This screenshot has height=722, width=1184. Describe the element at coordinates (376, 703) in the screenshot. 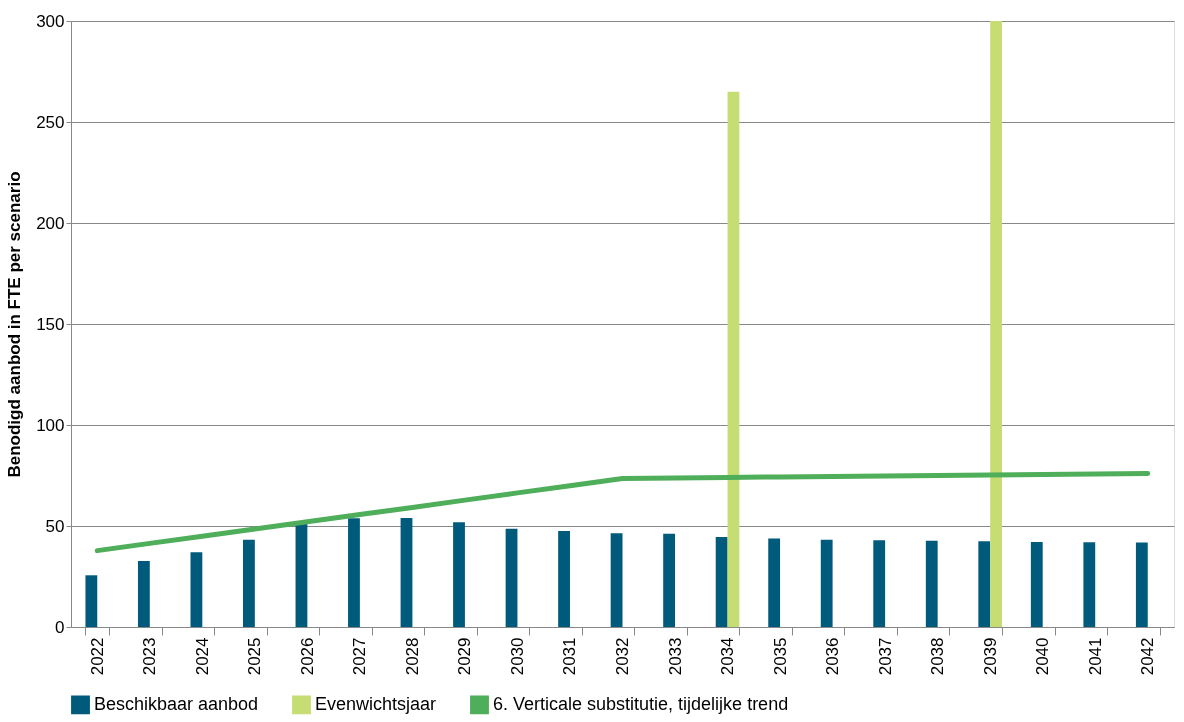

I see `legend-label: Evenwichtsjaar` at that location.